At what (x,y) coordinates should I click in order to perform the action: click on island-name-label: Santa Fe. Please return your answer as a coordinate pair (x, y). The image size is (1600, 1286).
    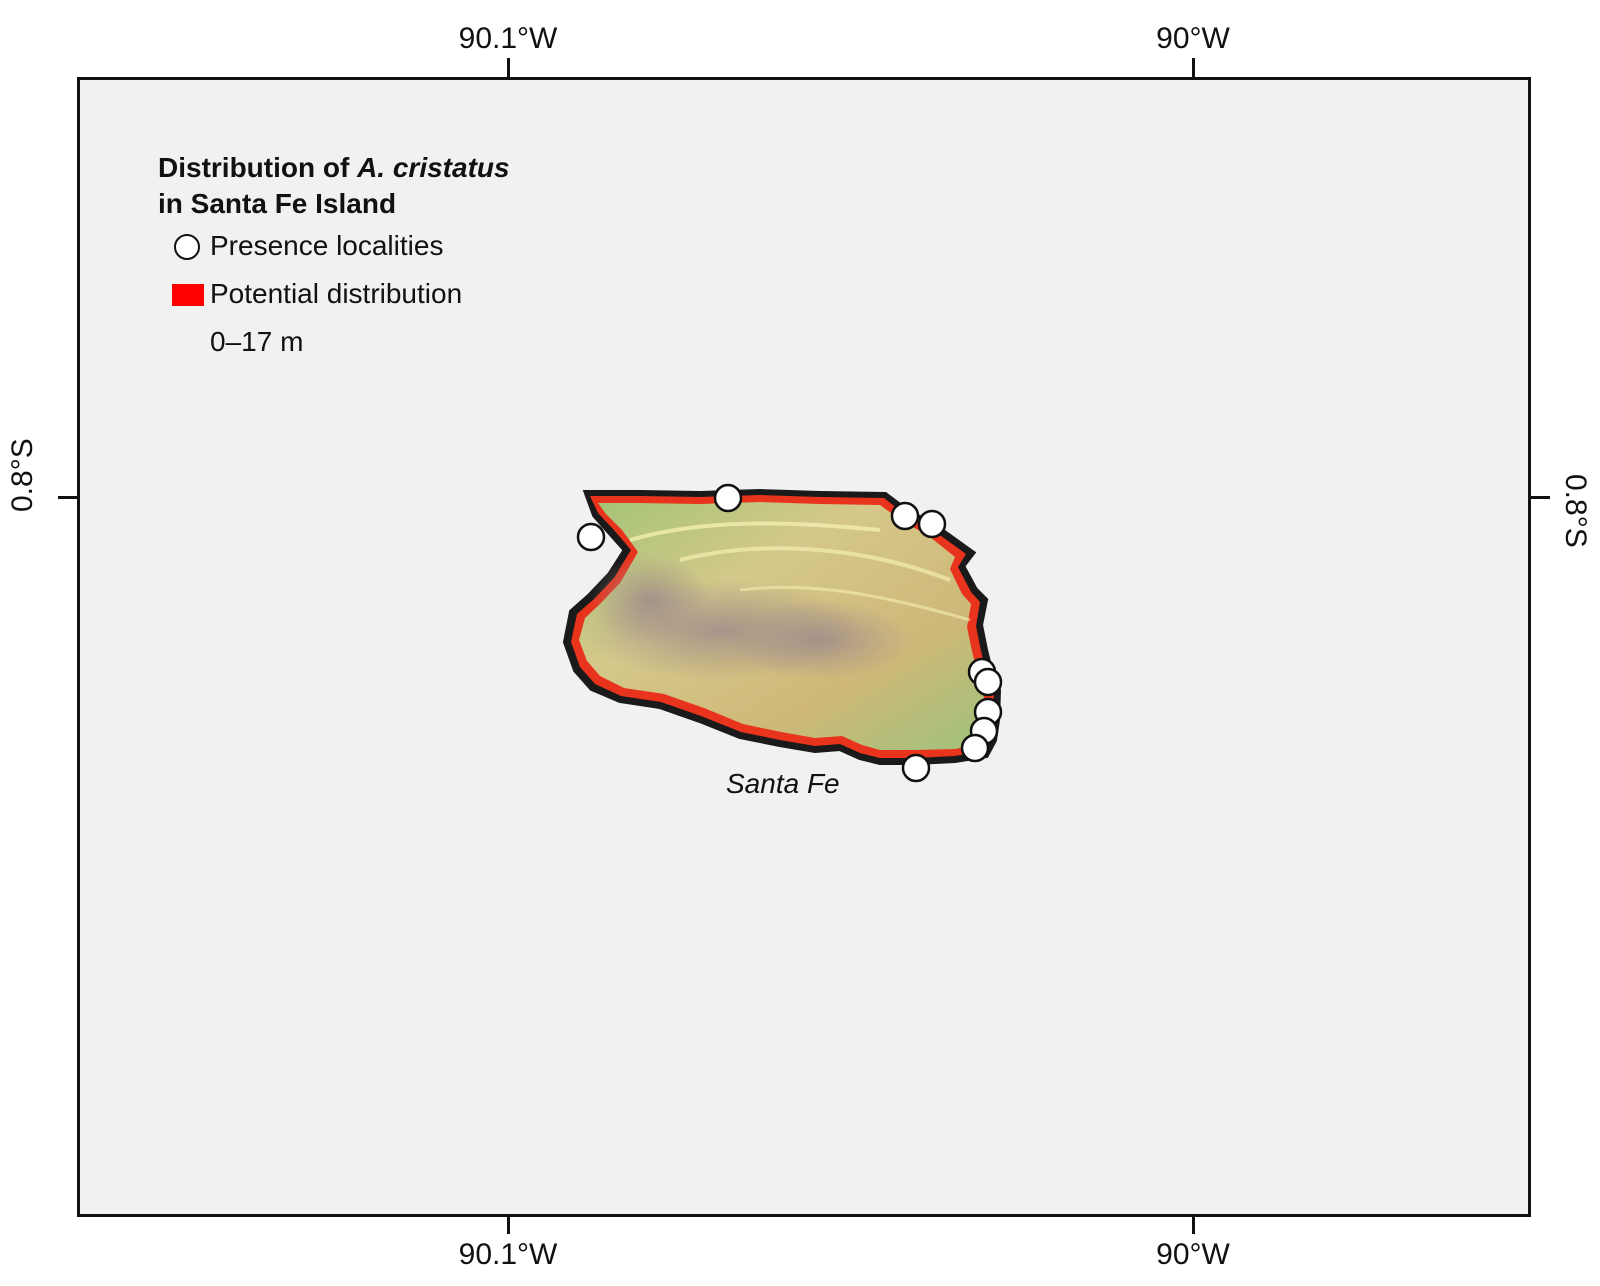
    Looking at the image, I should click on (783, 783).